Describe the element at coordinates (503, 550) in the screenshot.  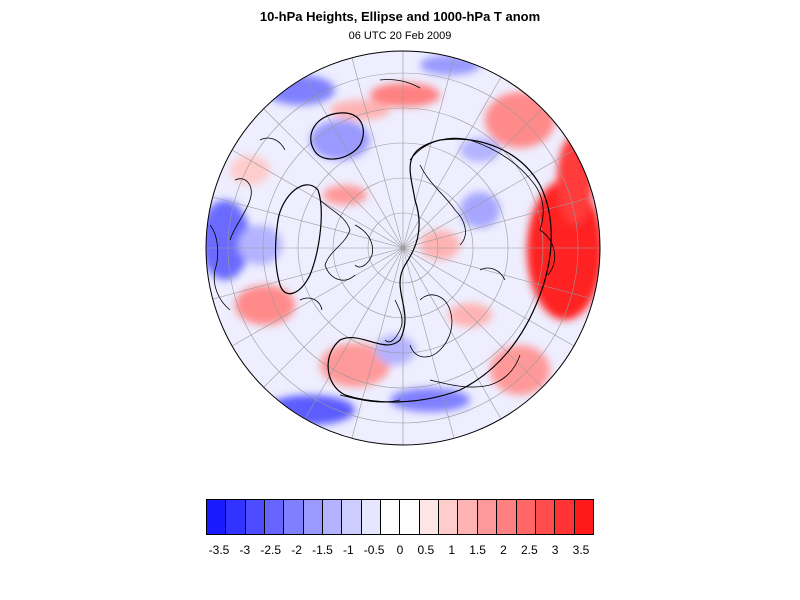
I see `colorbar-label: 2` at that location.